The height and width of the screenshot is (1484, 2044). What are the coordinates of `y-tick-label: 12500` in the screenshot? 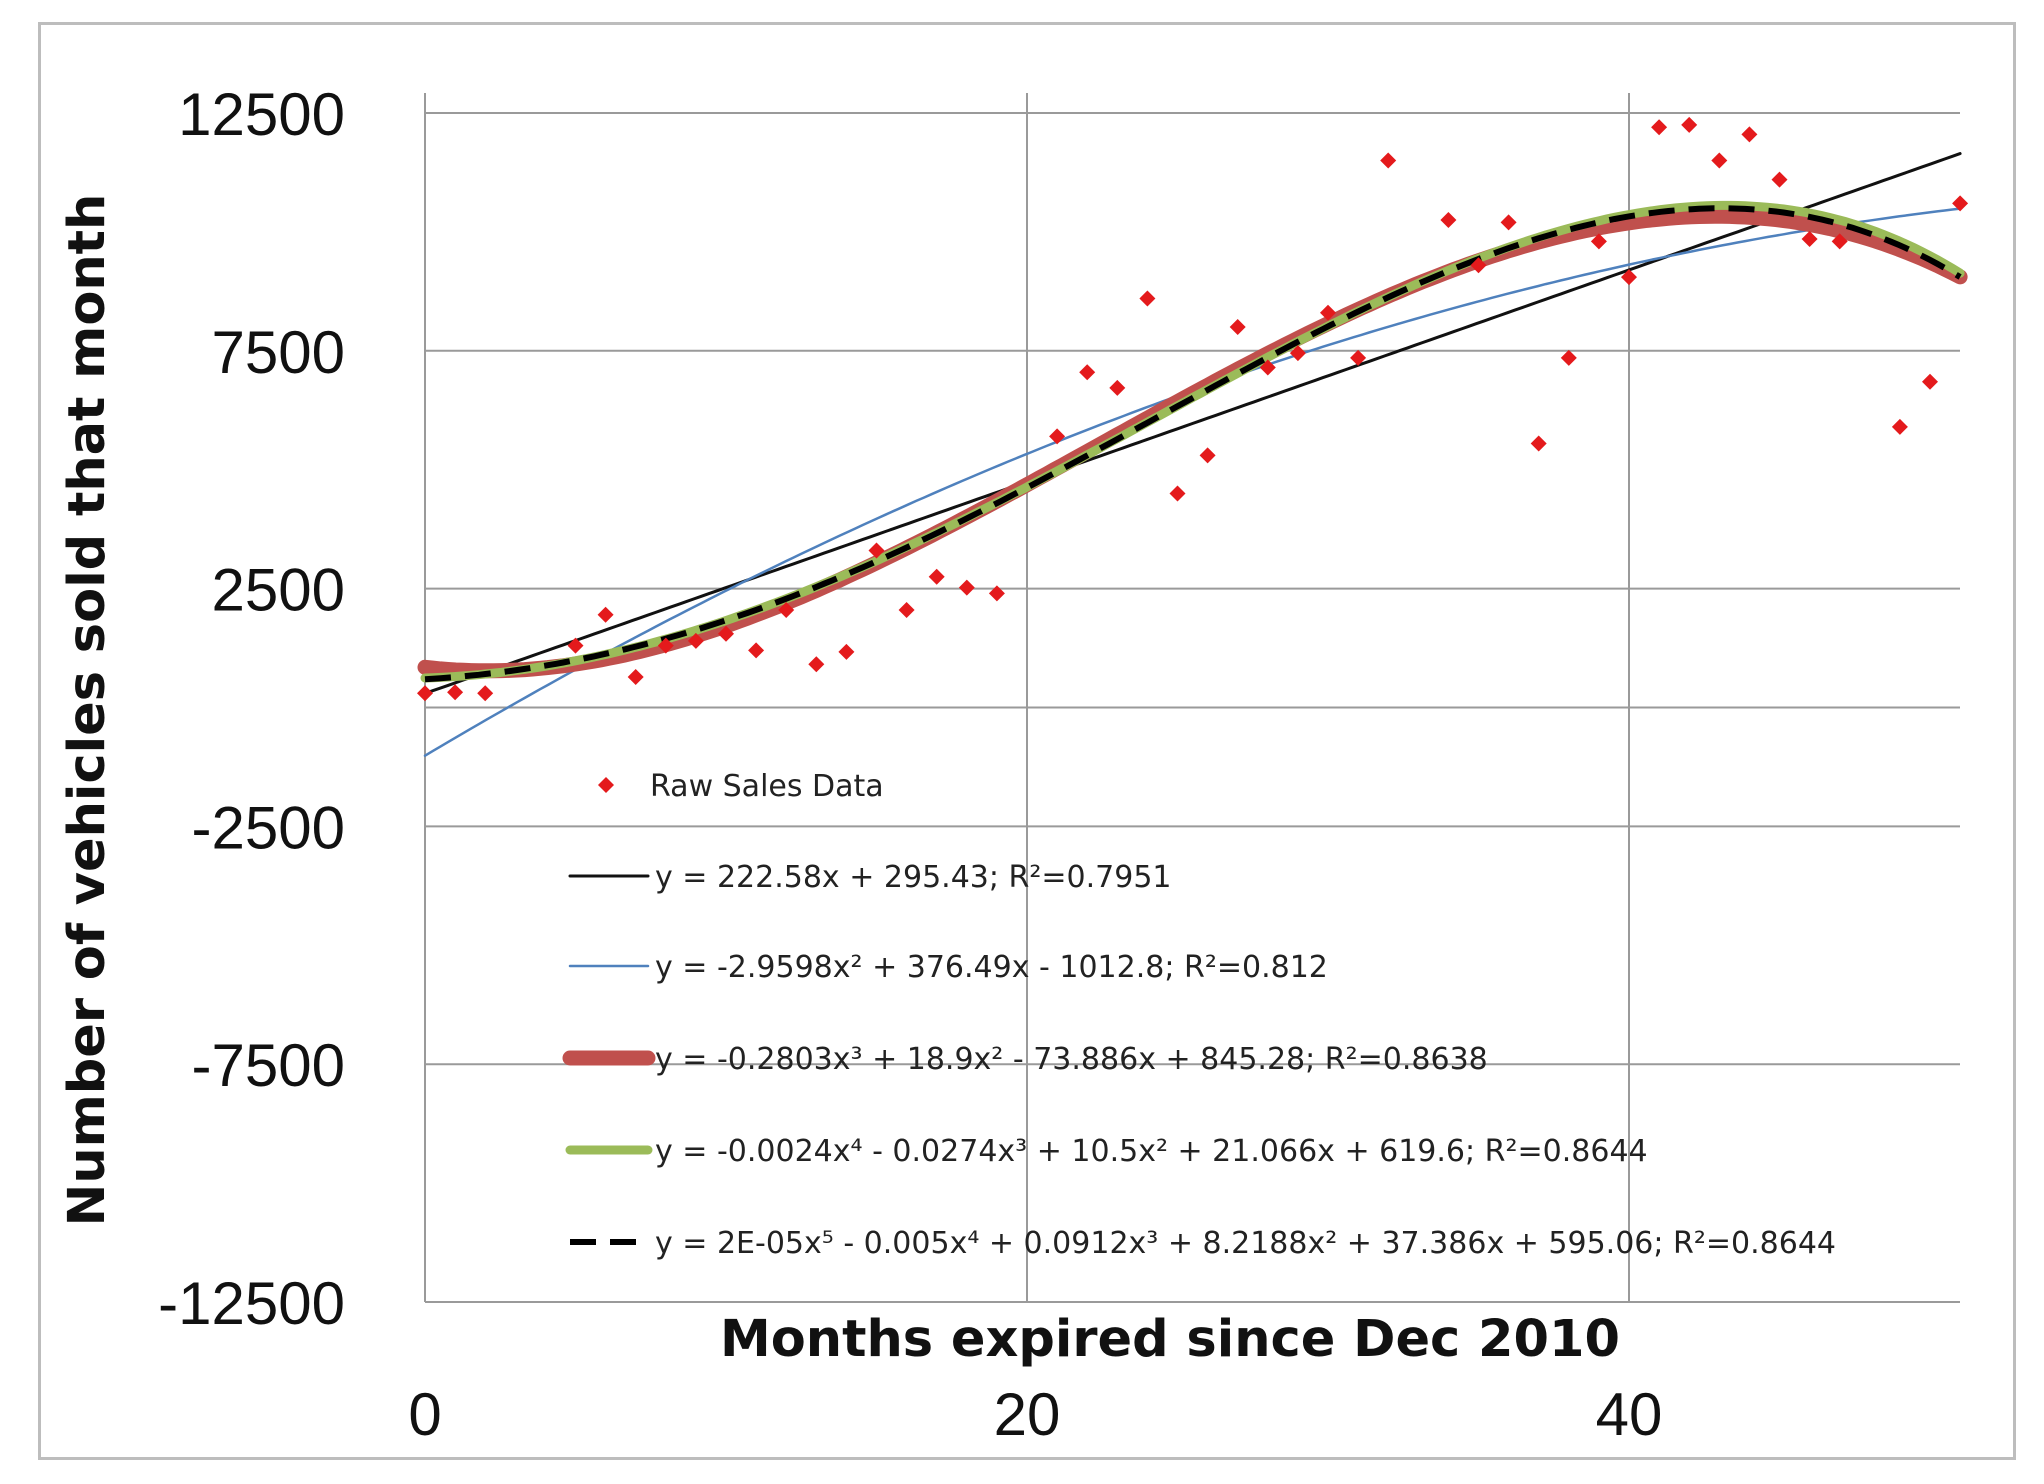 It's located at (261, 114).